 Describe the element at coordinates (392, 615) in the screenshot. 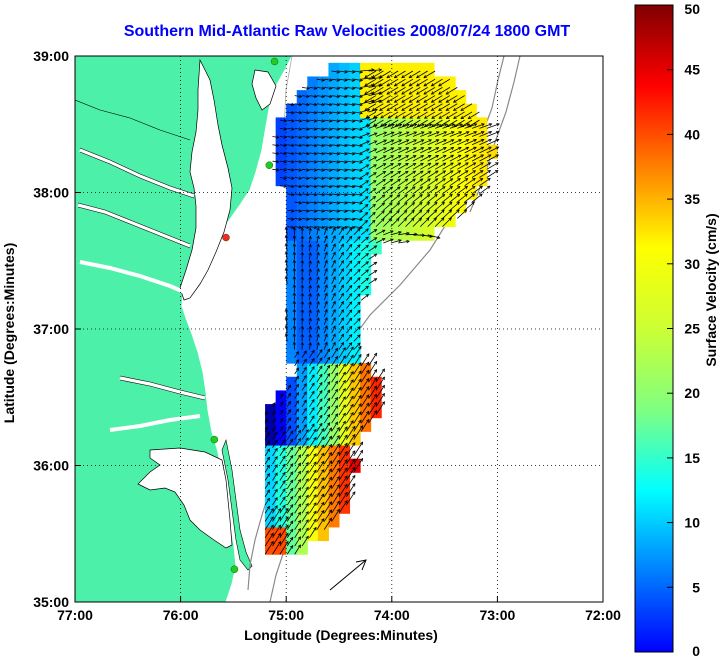

I see `x-tick-label: 74:00` at that location.